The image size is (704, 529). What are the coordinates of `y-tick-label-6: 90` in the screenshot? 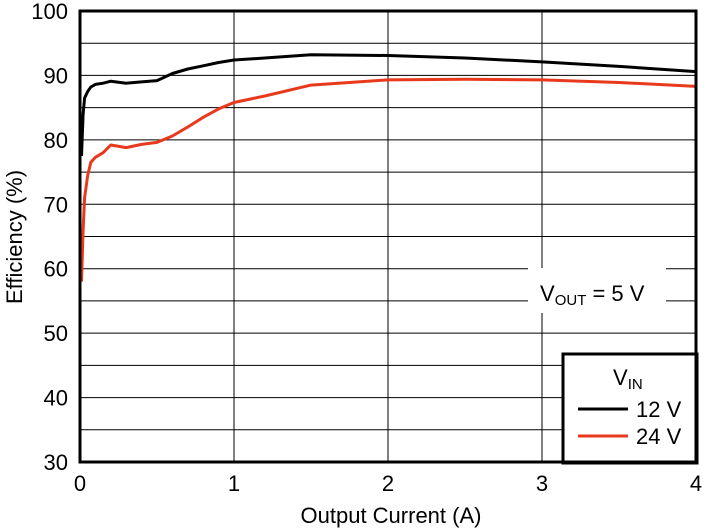 It's located at (56, 75).